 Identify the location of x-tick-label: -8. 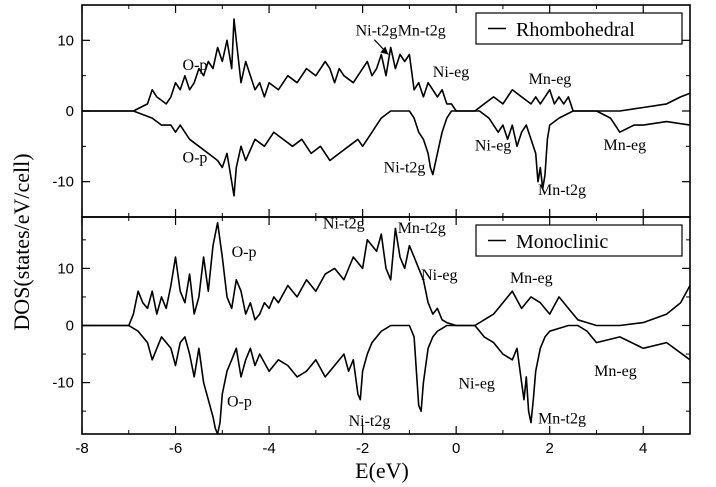
(81, 448).